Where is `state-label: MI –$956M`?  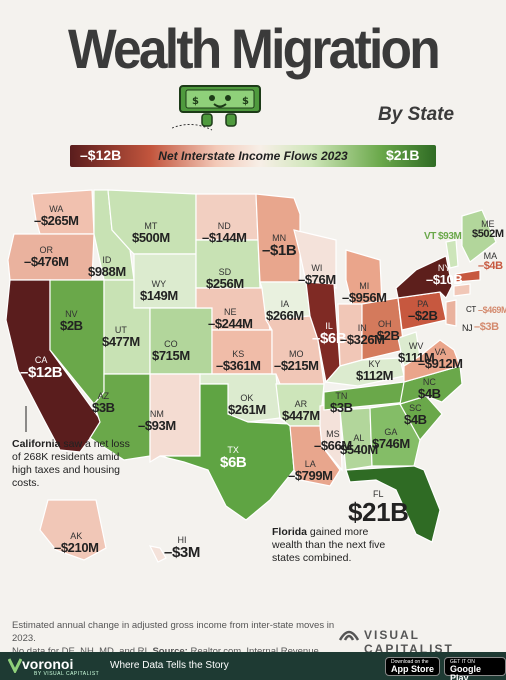
state-label: MI –$956M is located at coordinates (364, 293).